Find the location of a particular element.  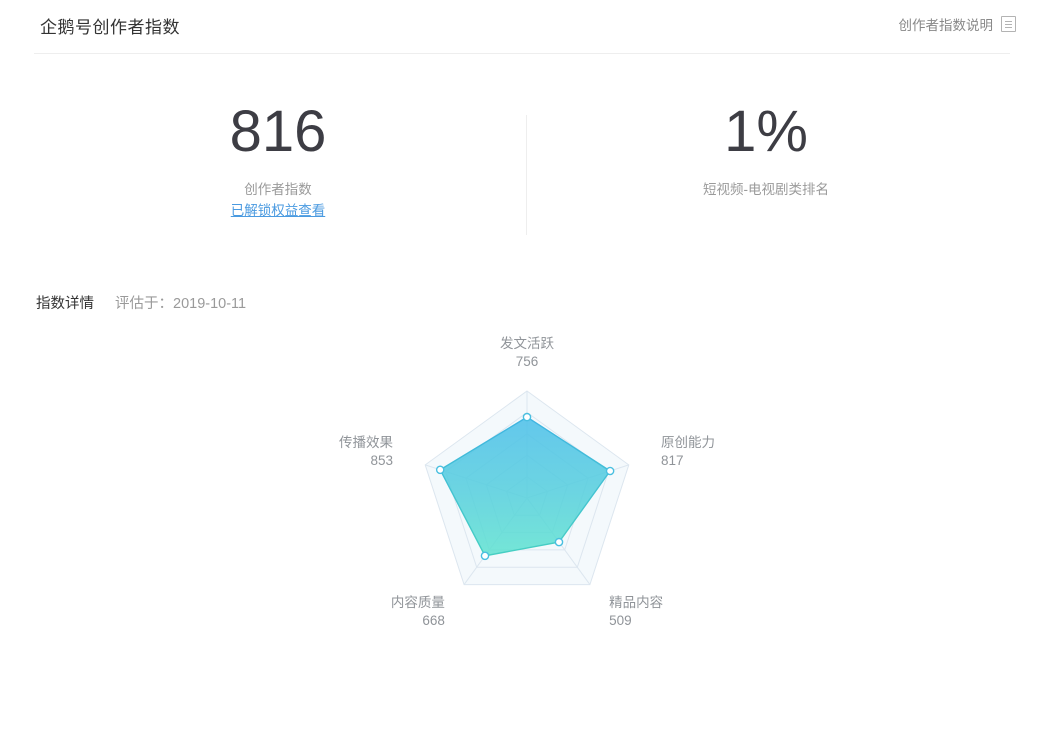

unlock-benefits-link: 已解锁权益查看 is located at coordinates (278, 210).